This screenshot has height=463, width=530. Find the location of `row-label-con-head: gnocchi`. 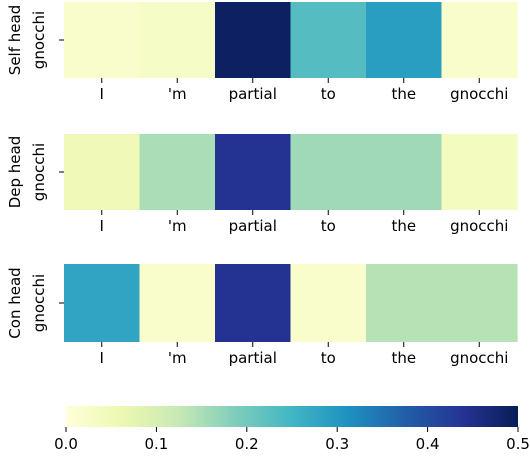

row-label-con-head: gnocchi is located at coordinates (39, 303).